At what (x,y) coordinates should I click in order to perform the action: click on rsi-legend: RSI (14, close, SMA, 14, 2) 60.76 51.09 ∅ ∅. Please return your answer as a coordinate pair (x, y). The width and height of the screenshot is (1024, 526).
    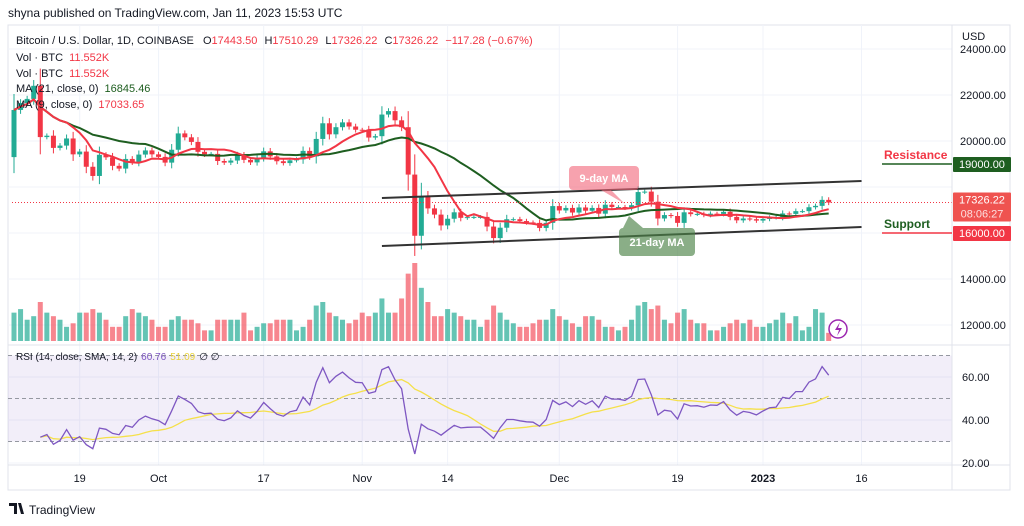
    Looking at the image, I should click on (117, 357).